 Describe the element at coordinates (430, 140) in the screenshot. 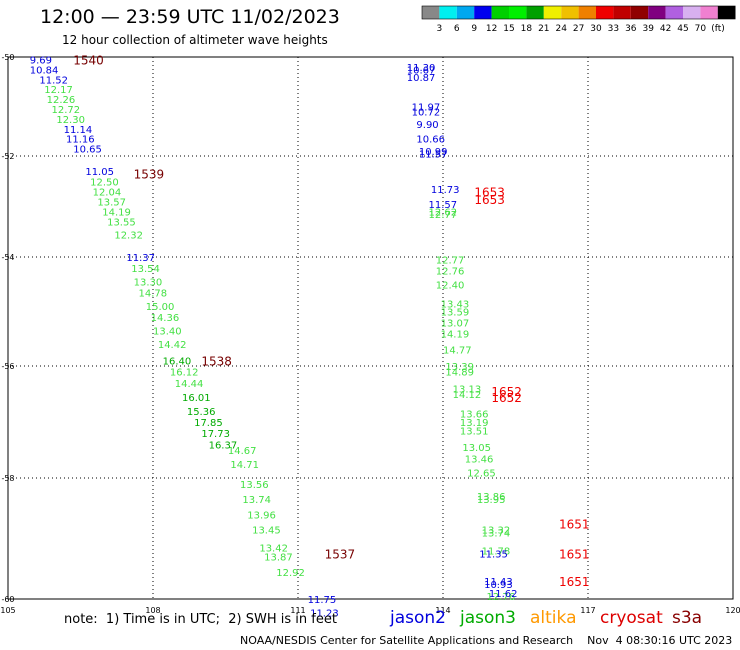

I see `wave-height-label: 10.66` at that location.